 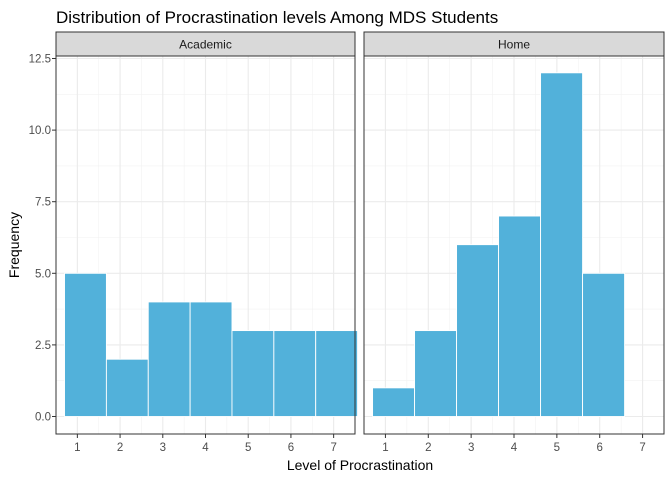 I want to click on facet-strip-label: Home, so click(x=514, y=45).